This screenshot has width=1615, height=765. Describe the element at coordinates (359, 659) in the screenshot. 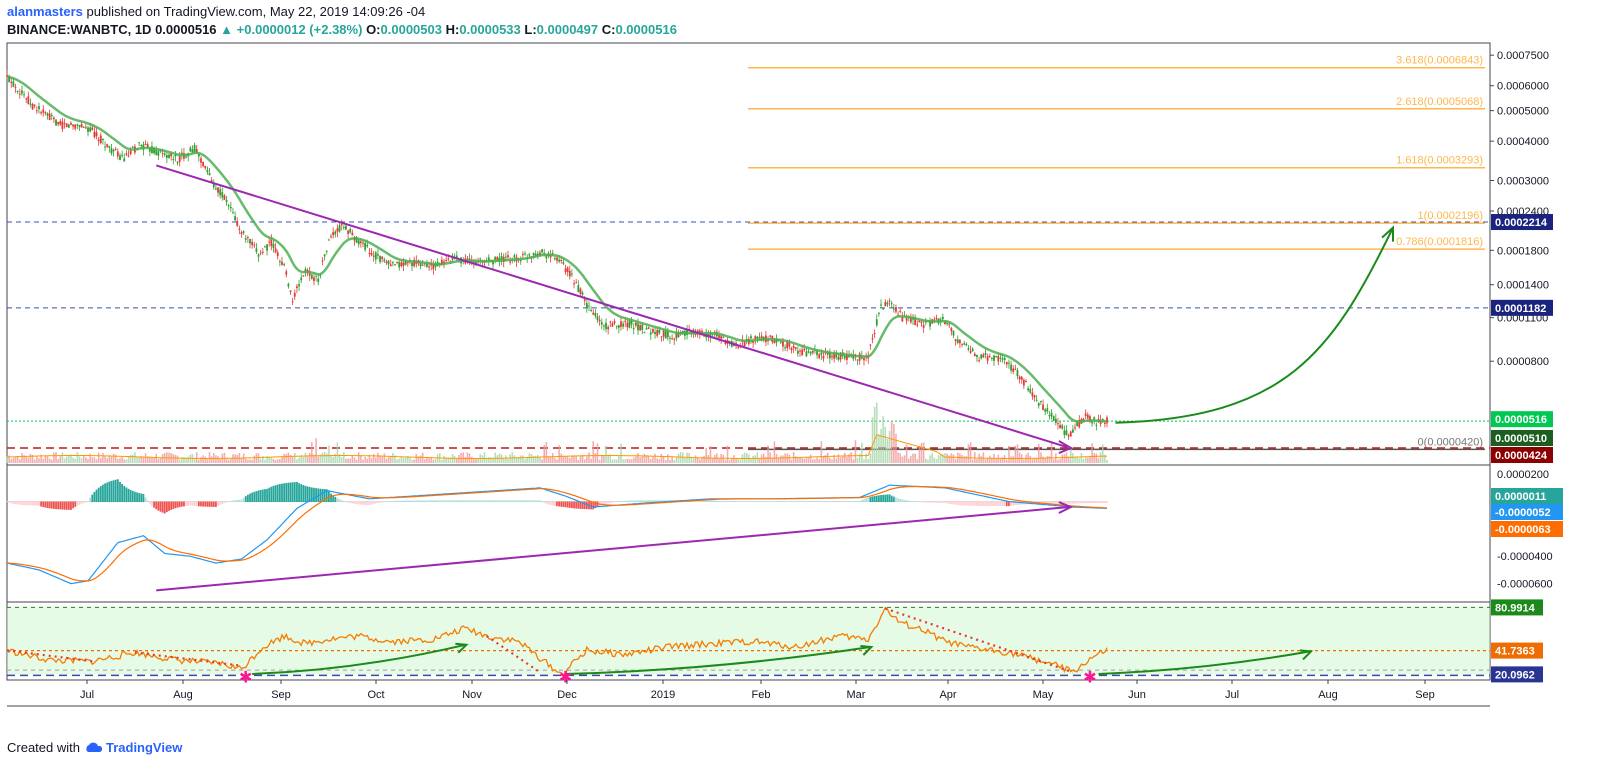

I see `rsi-rising-arrow` at that location.